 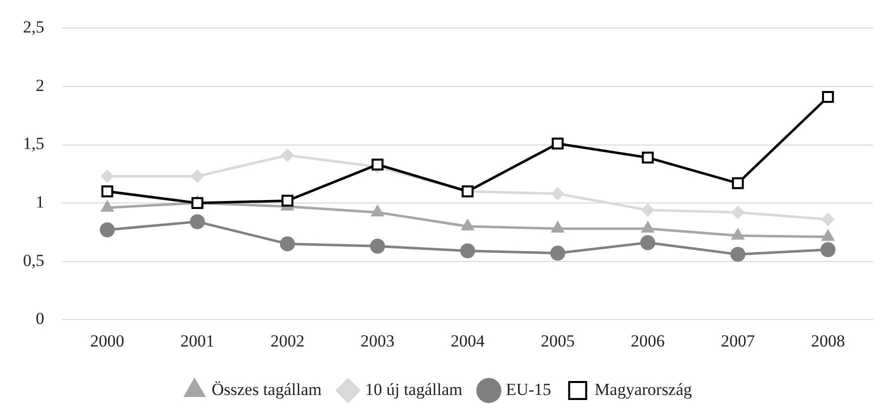 What do you see at coordinates (40, 318) in the screenshot?
I see `y-tick-label: 0` at bounding box center [40, 318].